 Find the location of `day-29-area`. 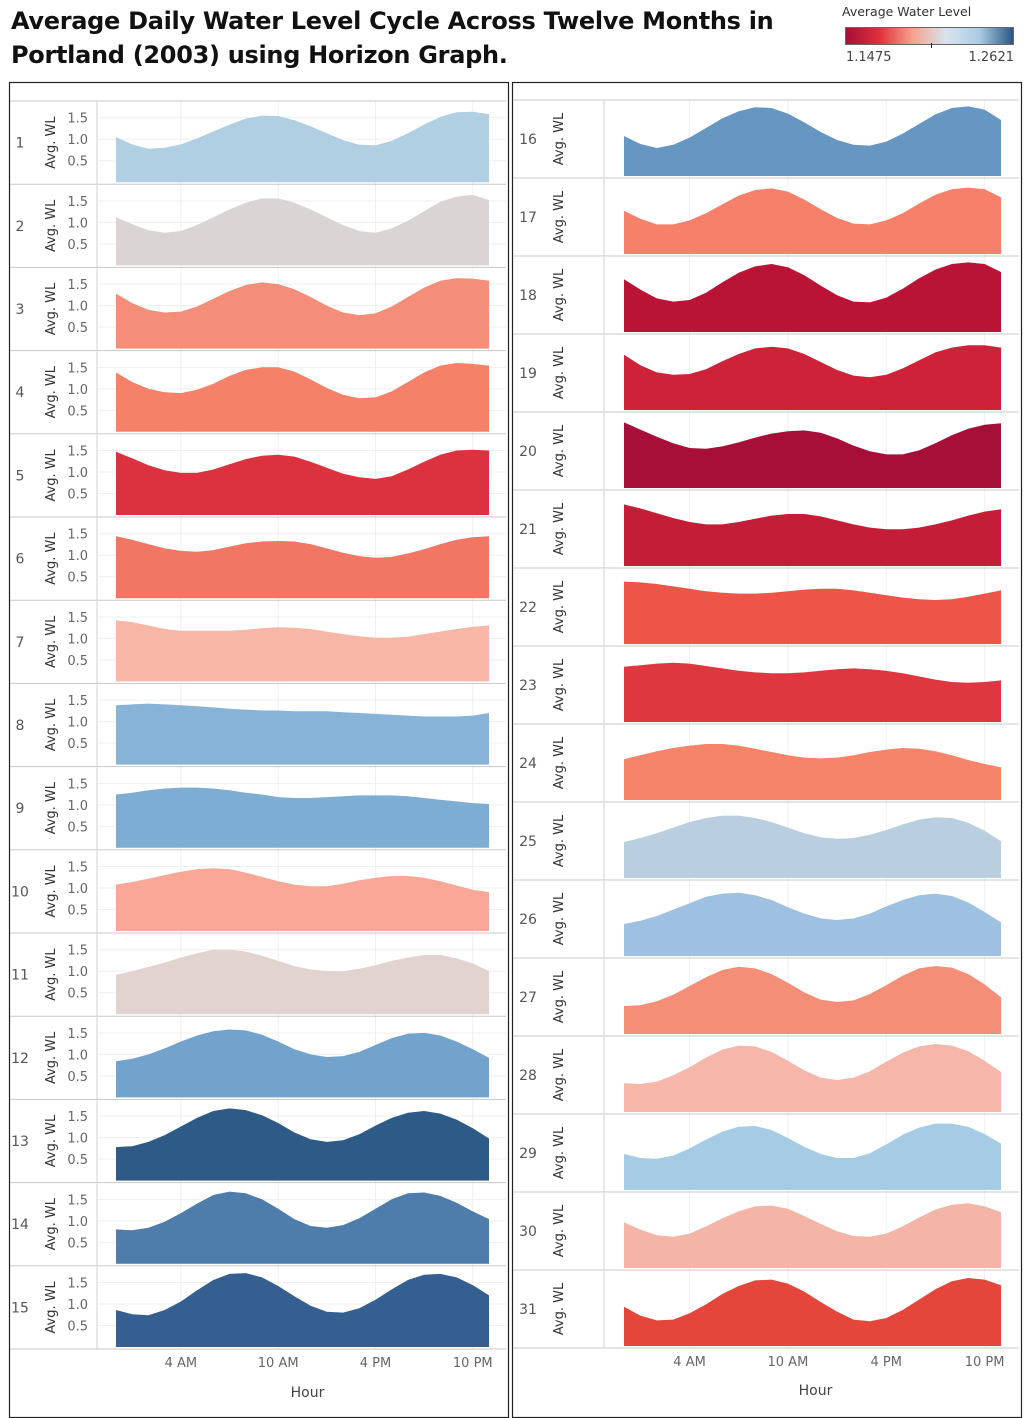

day-29-area is located at coordinates (812, 1156).